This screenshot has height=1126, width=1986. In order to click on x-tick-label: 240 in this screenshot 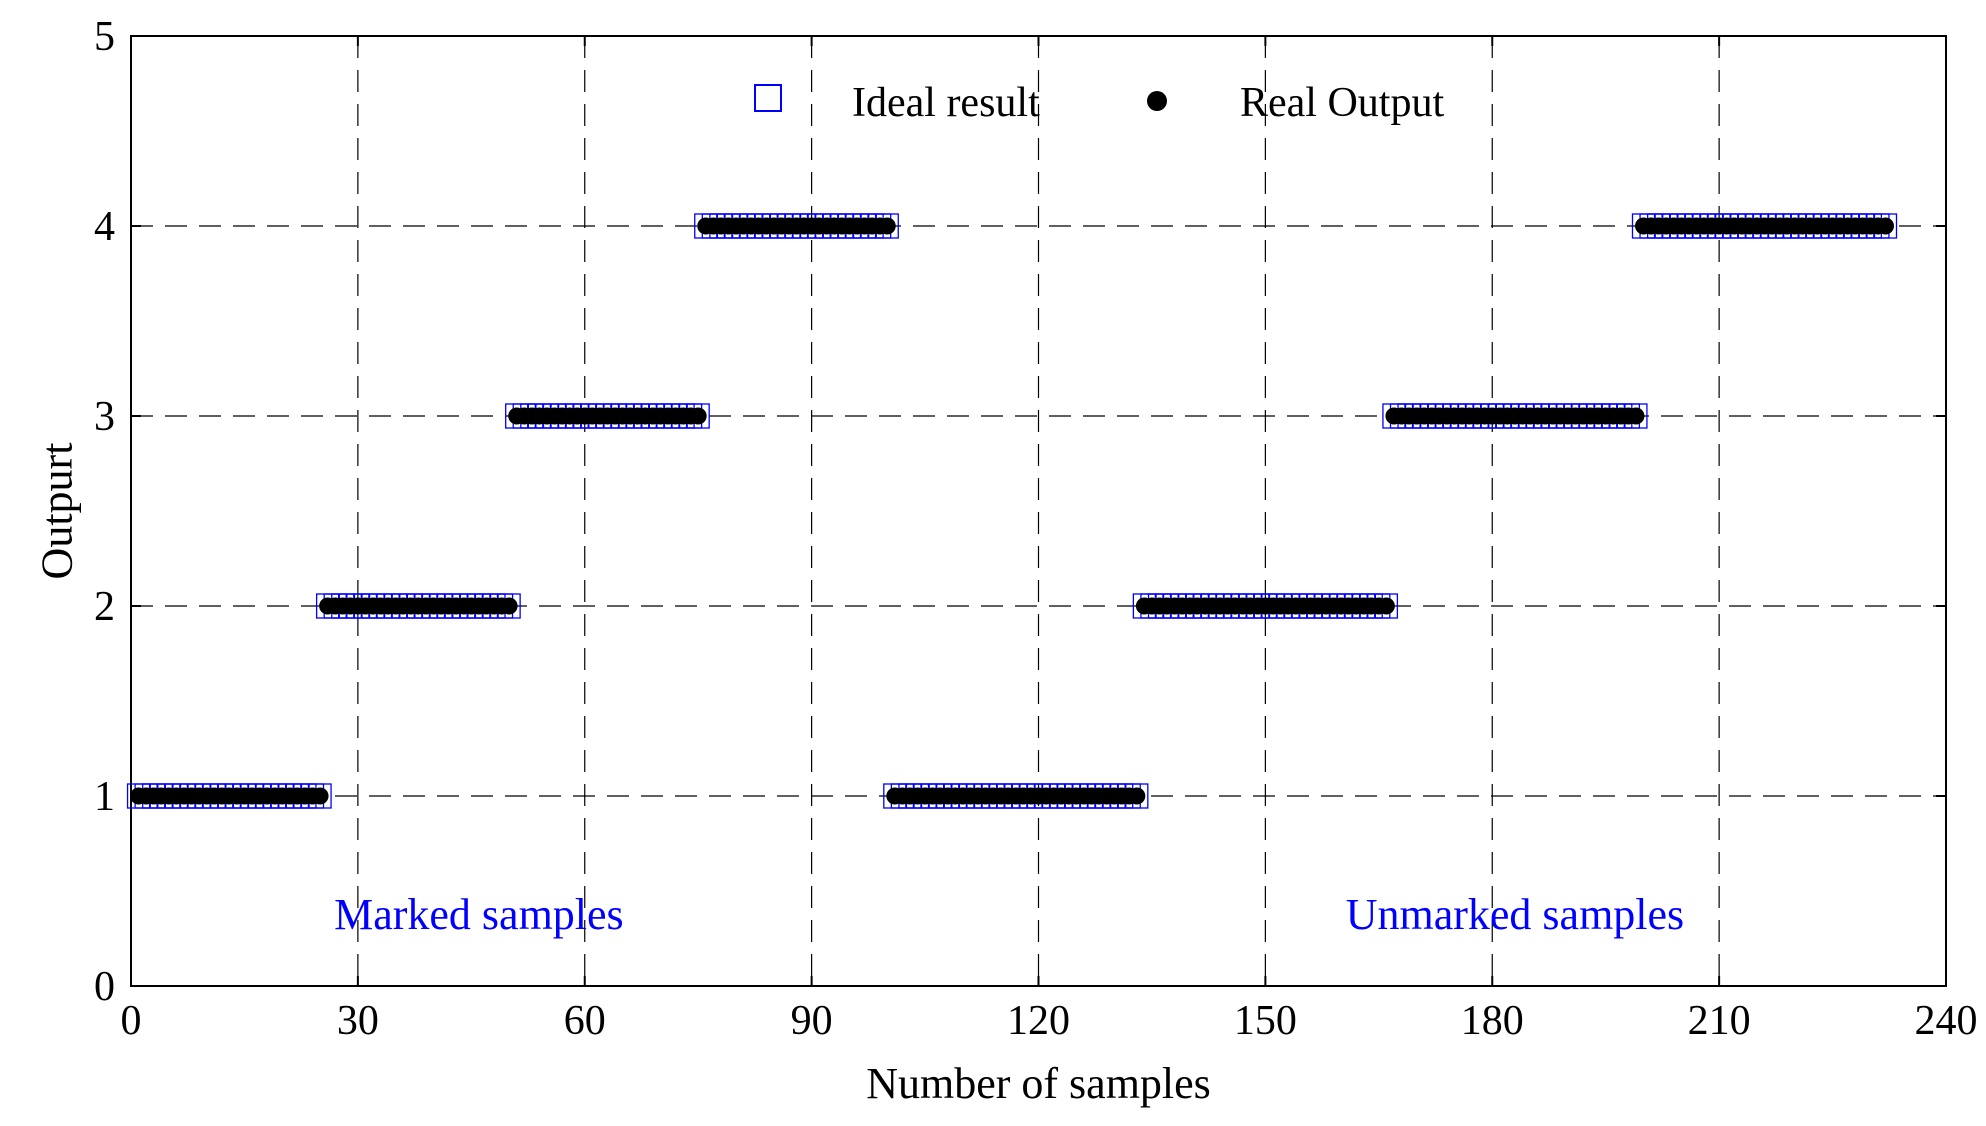, I will do `click(1946, 1021)`.